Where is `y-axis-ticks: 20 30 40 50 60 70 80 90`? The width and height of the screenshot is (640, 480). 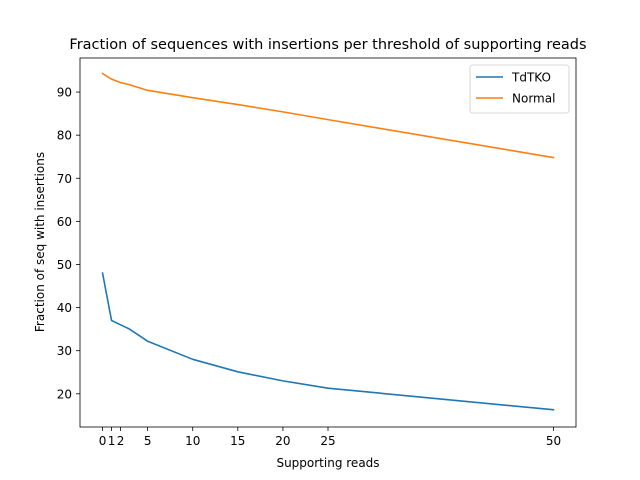 y-axis-ticks: 20 30 40 50 60 70 80 90 is located at coordinates (68, 243).